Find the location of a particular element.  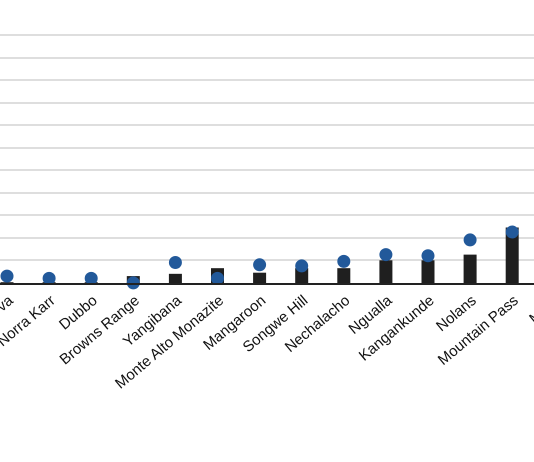

x-tick-label: Kangankunde is located at coordinates (397, 328).